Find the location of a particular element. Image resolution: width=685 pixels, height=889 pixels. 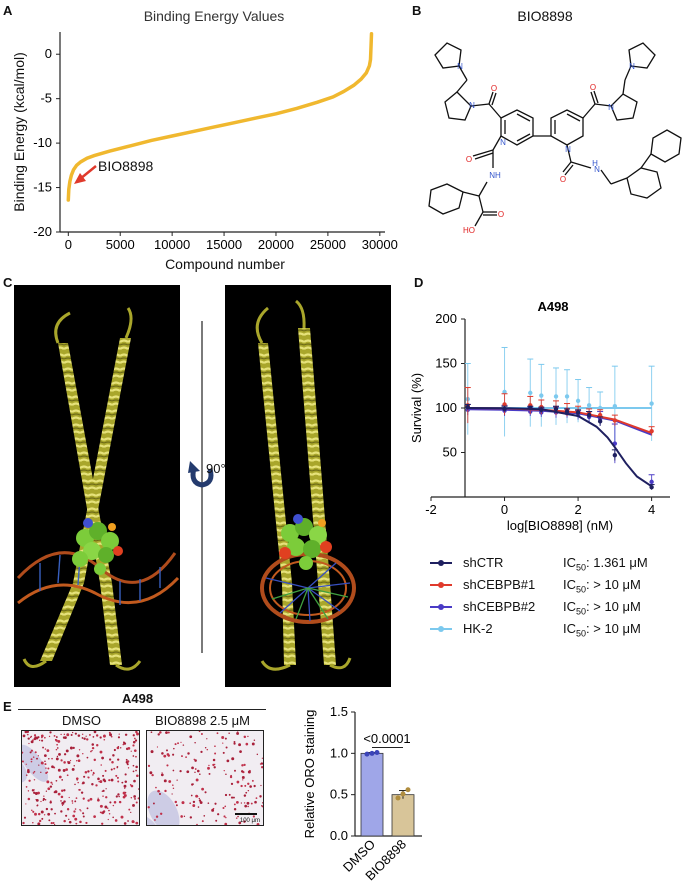

svg-text: NH is located at coordinates (495, 175).